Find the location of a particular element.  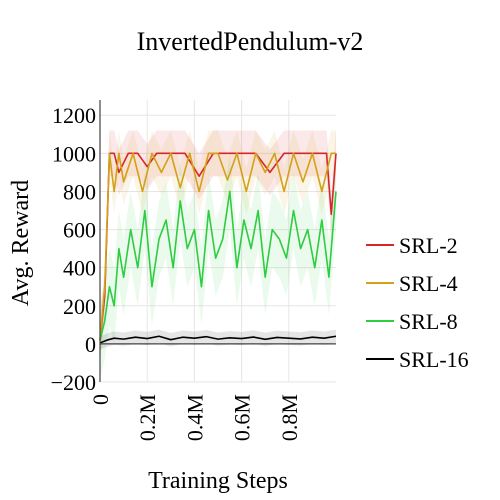

x-tick-label: 0.6M is located at coordinates (242, 417).